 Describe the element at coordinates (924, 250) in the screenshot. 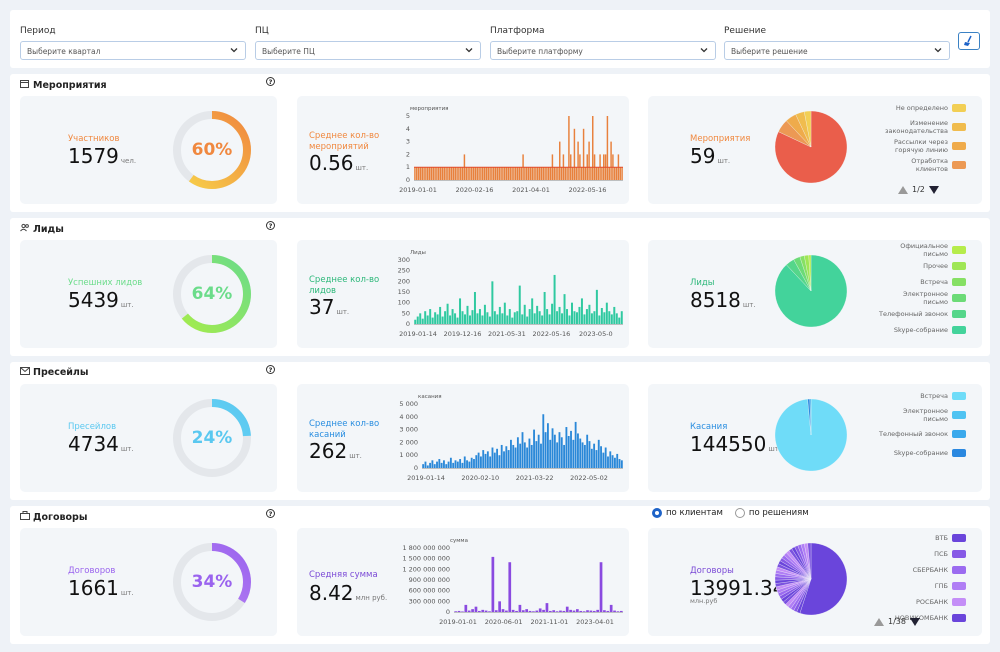

I see `legend-label: Официальное письмо` at that location.